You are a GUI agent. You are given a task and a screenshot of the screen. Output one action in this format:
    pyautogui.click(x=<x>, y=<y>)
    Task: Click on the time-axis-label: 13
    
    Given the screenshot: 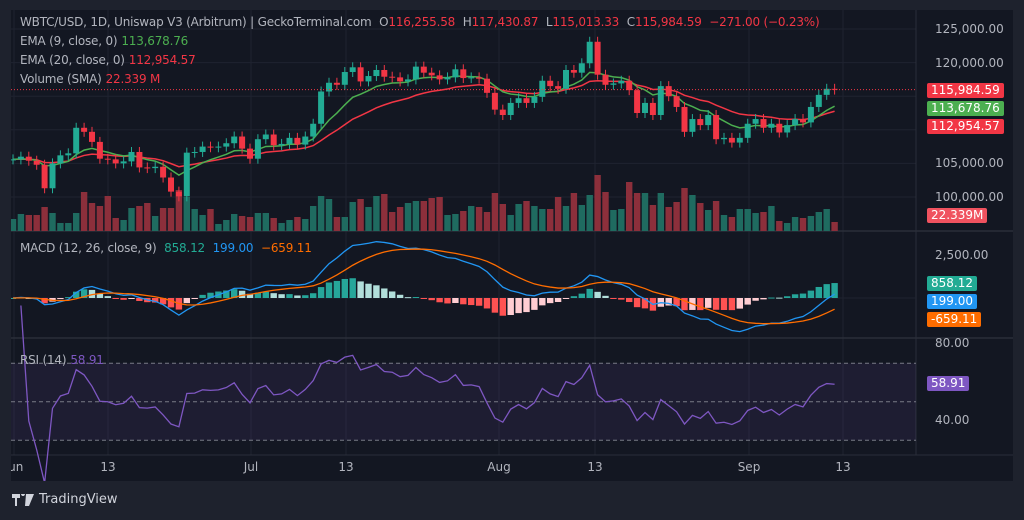 What is the action you would take?
    pyautogui.click(x=595, y=467)
    